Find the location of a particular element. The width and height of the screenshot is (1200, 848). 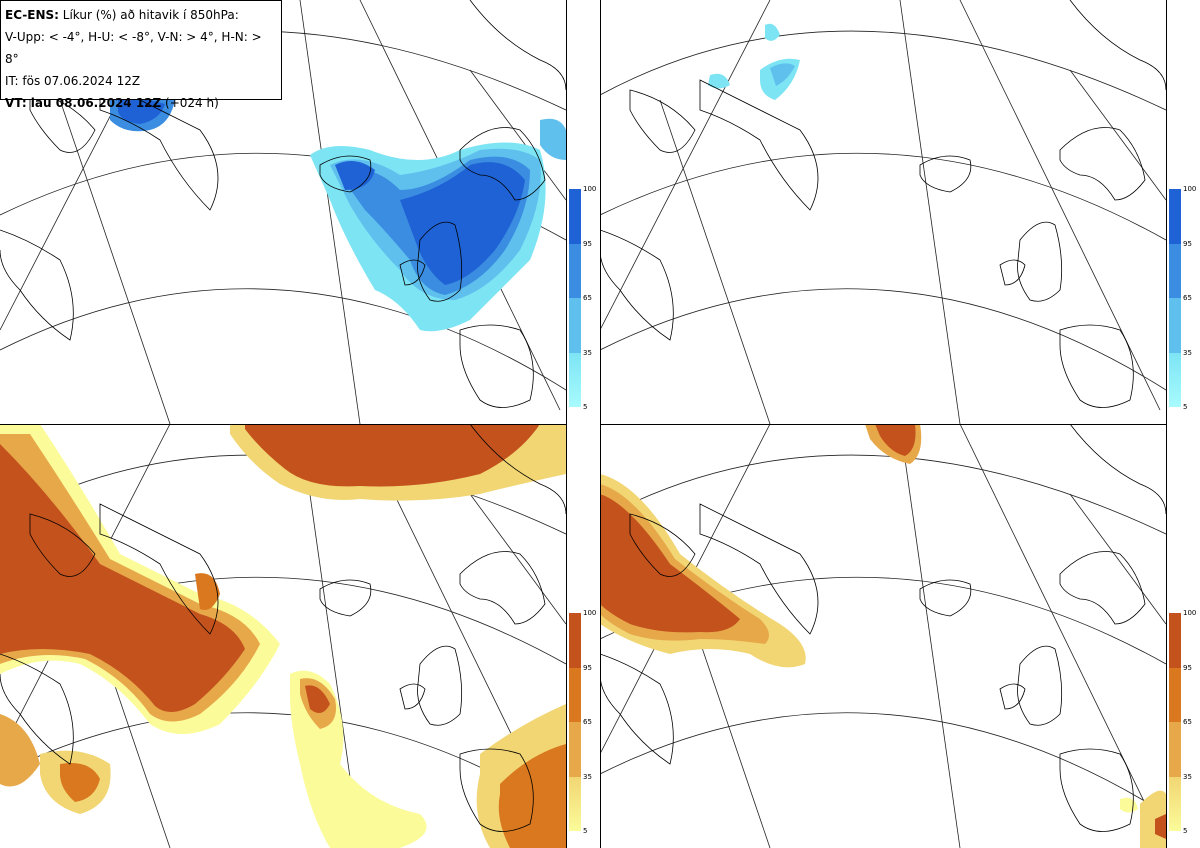

info-title-line: EC-ENS: Líkur (%) að hitavik í 850hPa: is located at coordinates (141, 15).